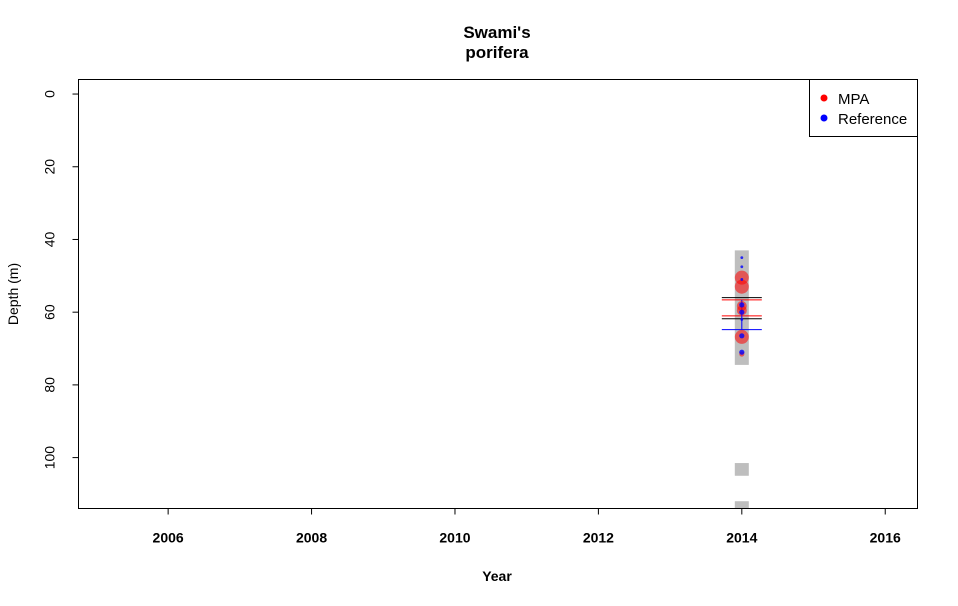  Describe the element at coordinates (50, 458) in the screenshot. I see `y-tick-label-100: 100` at that location.